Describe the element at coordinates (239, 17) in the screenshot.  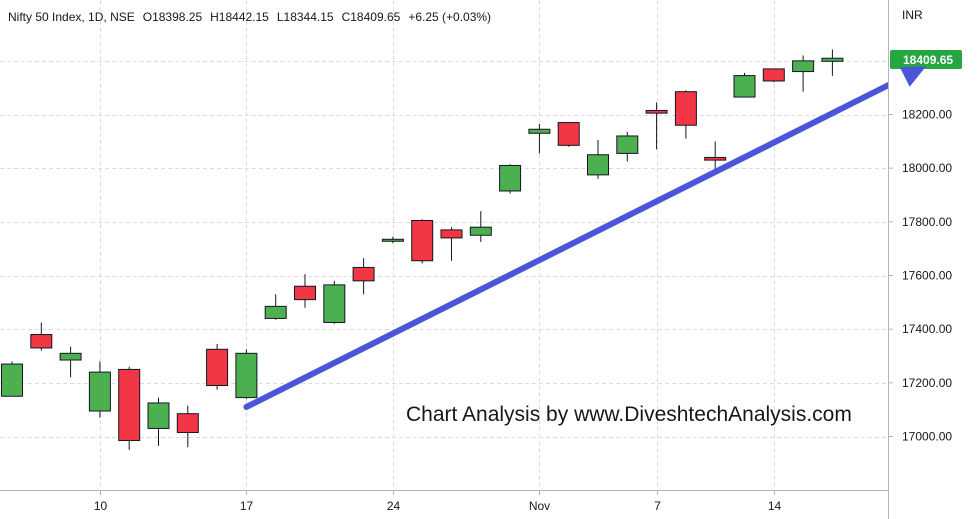
I see `high-value: H18442.15` at that location.